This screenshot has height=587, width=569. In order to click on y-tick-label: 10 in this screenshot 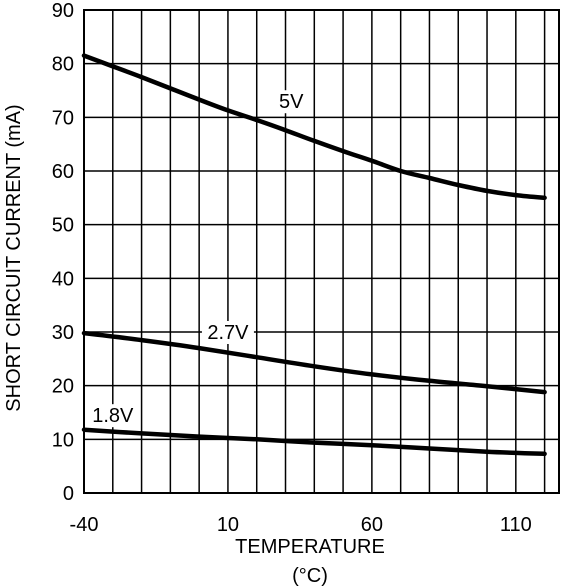, I will do `click(63, 440)`.